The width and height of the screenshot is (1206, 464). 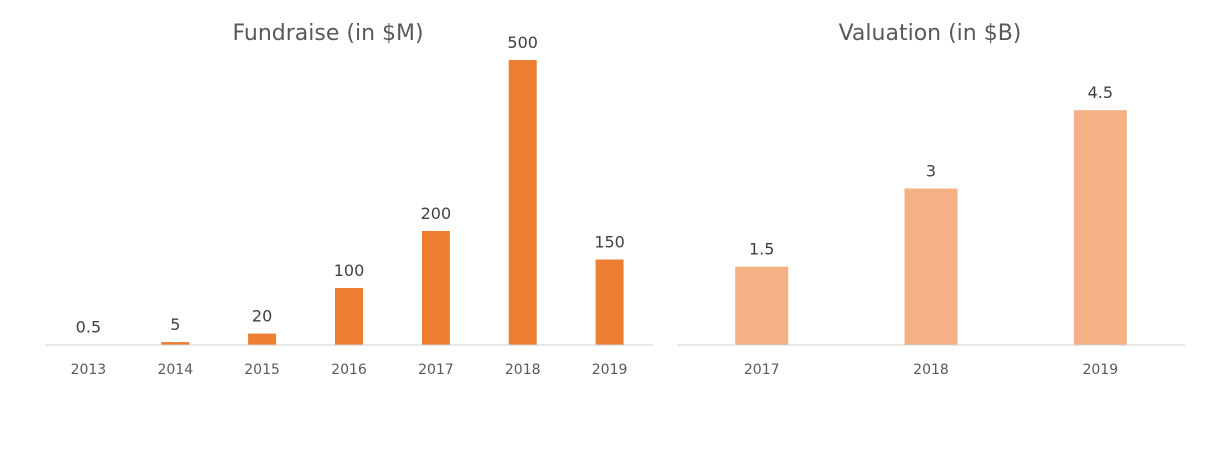 I want to click on fundraise-data-label-2018: 500, so click(x=522, y=42).